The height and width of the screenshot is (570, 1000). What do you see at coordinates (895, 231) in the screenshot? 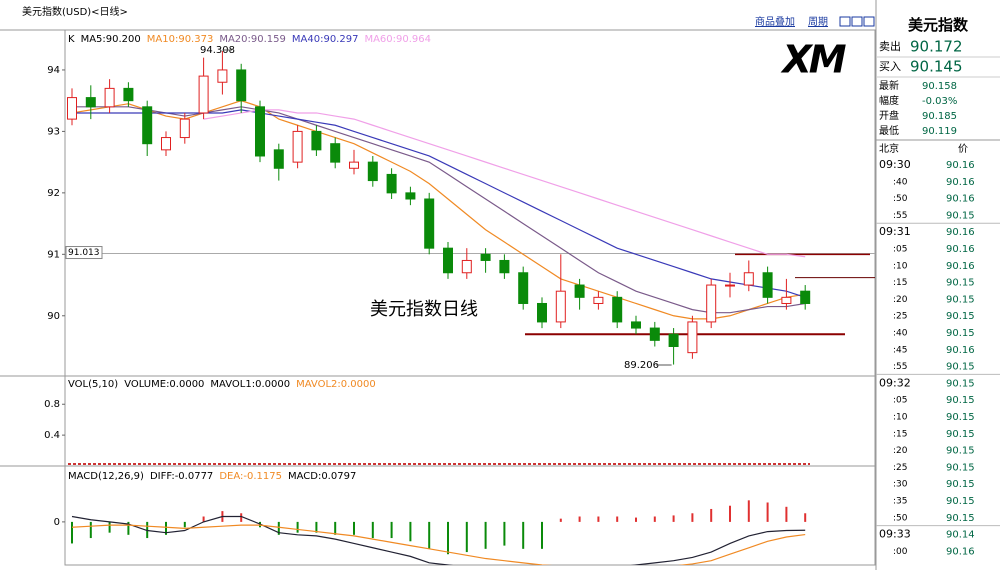
I see `tick-time: 09:31` at bounding box center [895, 231].